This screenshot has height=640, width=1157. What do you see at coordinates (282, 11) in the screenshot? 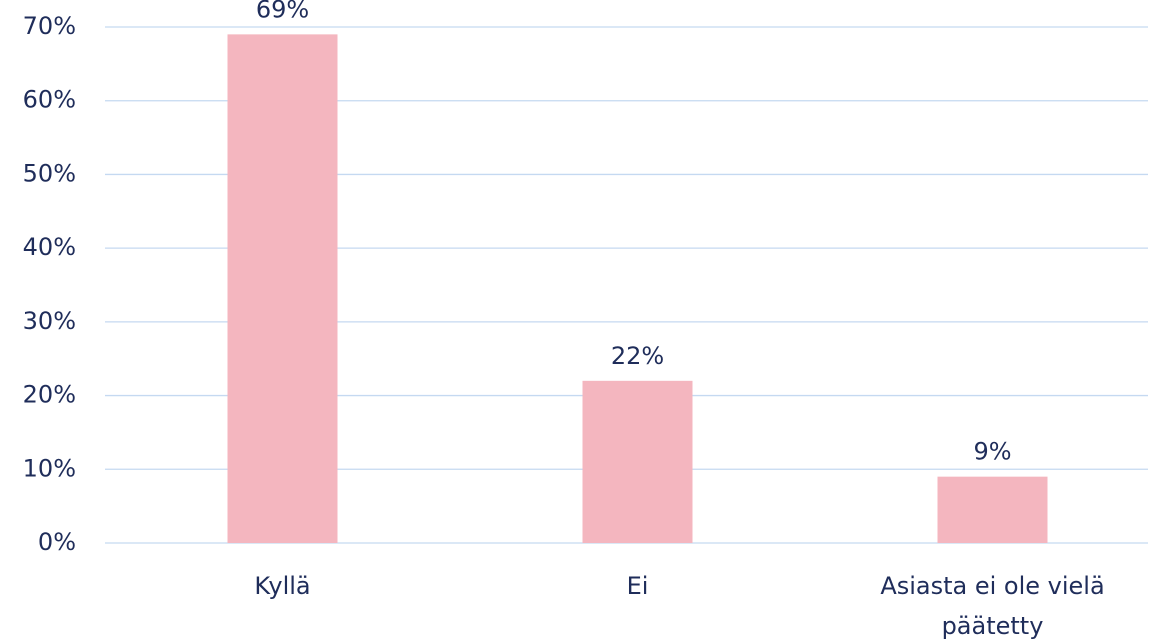
I see `data-label: 69%` at bounding box center [282, 11].